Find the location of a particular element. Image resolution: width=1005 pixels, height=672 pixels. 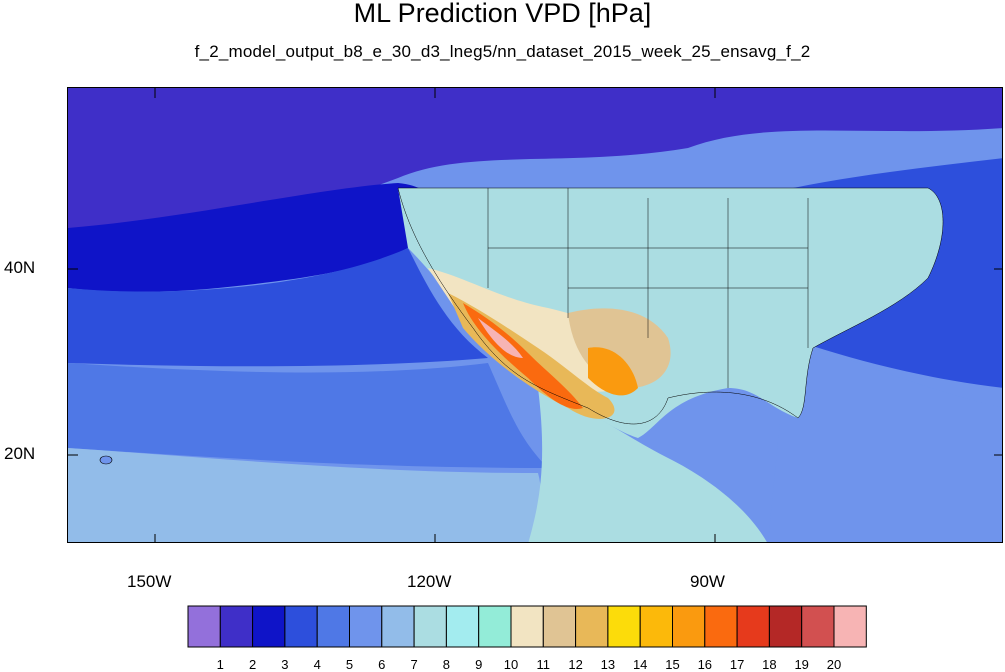

ocean-band-dark is located at coordinates (249, 237).